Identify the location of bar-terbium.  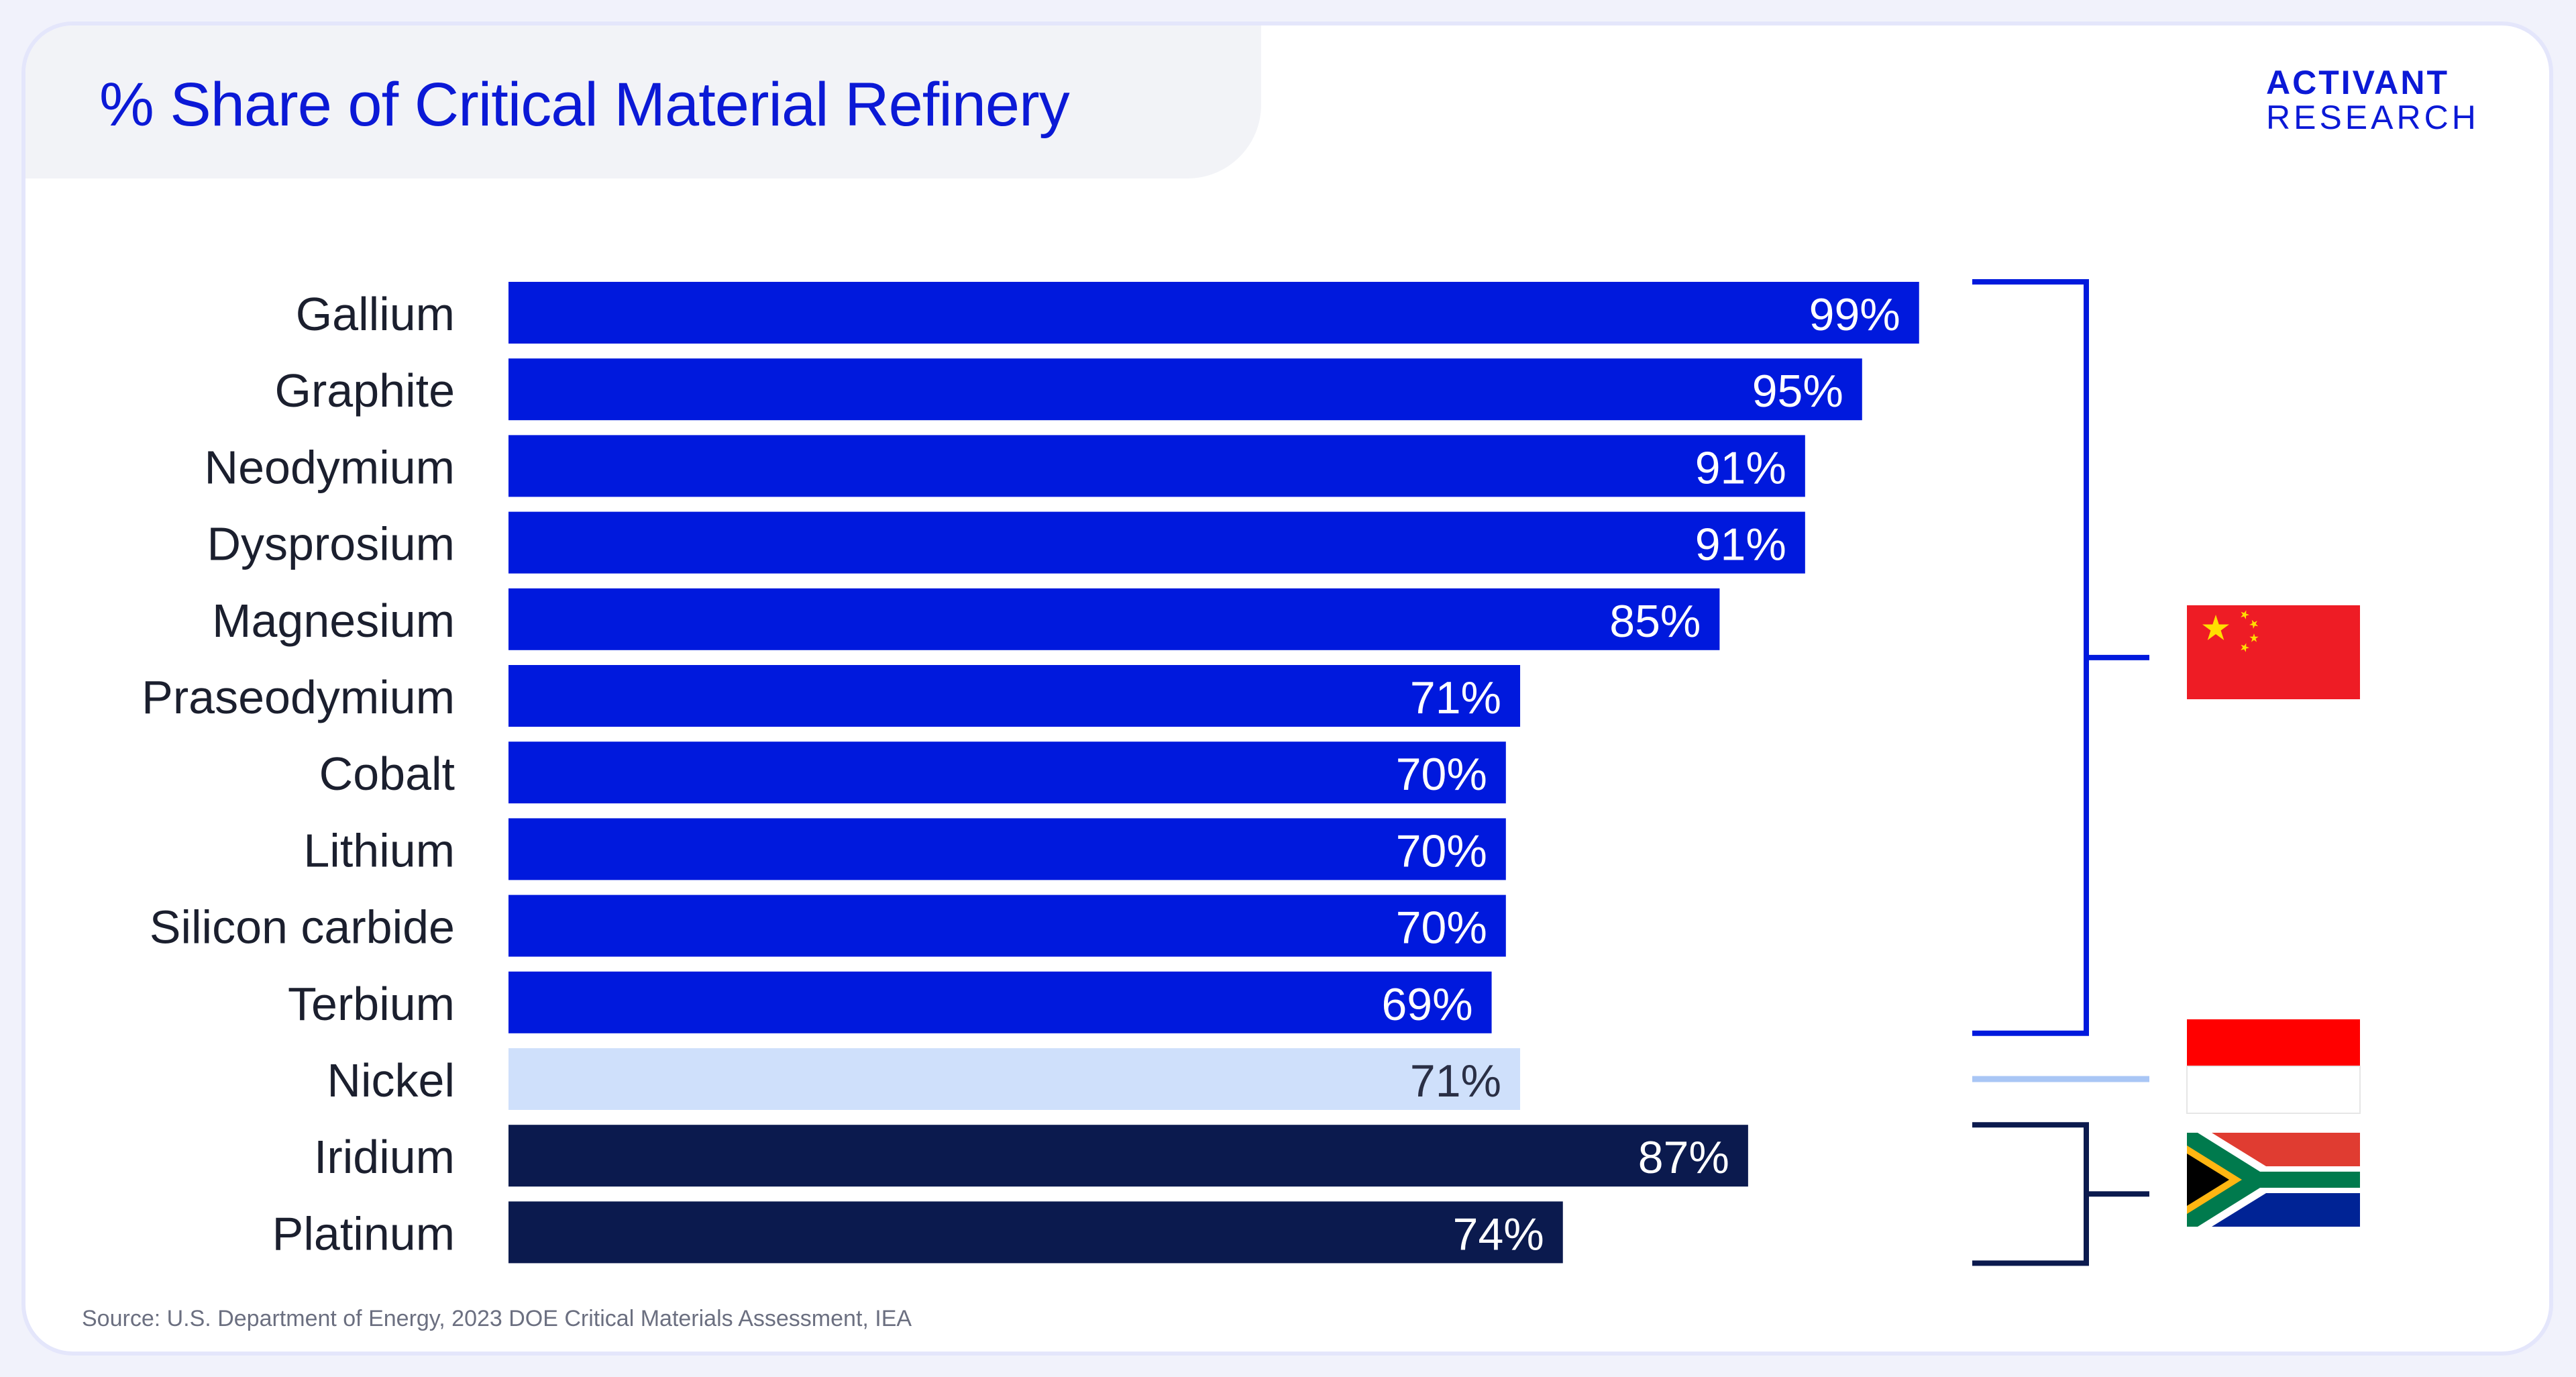
(1000, 1002).